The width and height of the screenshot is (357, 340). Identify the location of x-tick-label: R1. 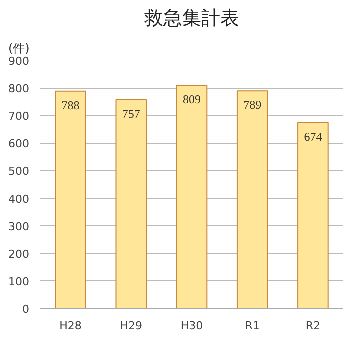
(252, 326).